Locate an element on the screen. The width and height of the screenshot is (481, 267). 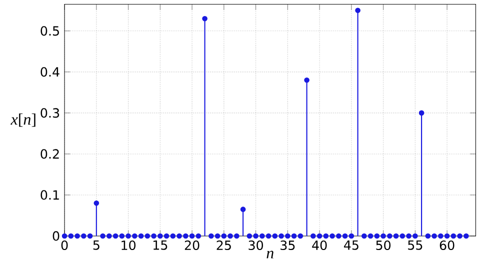
y-tick-label: 0.4 is located at coordinates (50, 72).